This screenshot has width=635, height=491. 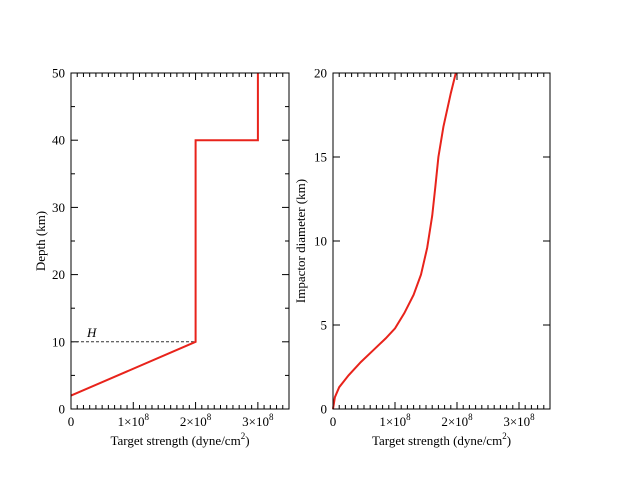 What do you see at coordinates (320, 157) in the screenshot?
I see `y-tick-label: 15` at bounding box center [320, 157].